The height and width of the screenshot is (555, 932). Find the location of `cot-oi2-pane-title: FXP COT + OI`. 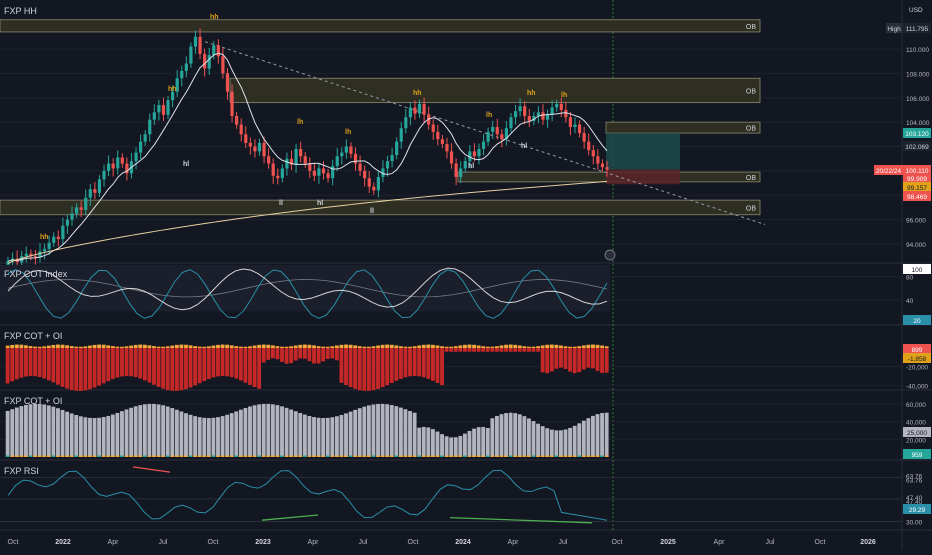

cot-oi2-pane-title: FXP COT + OI is located at coordinates (33, 401).